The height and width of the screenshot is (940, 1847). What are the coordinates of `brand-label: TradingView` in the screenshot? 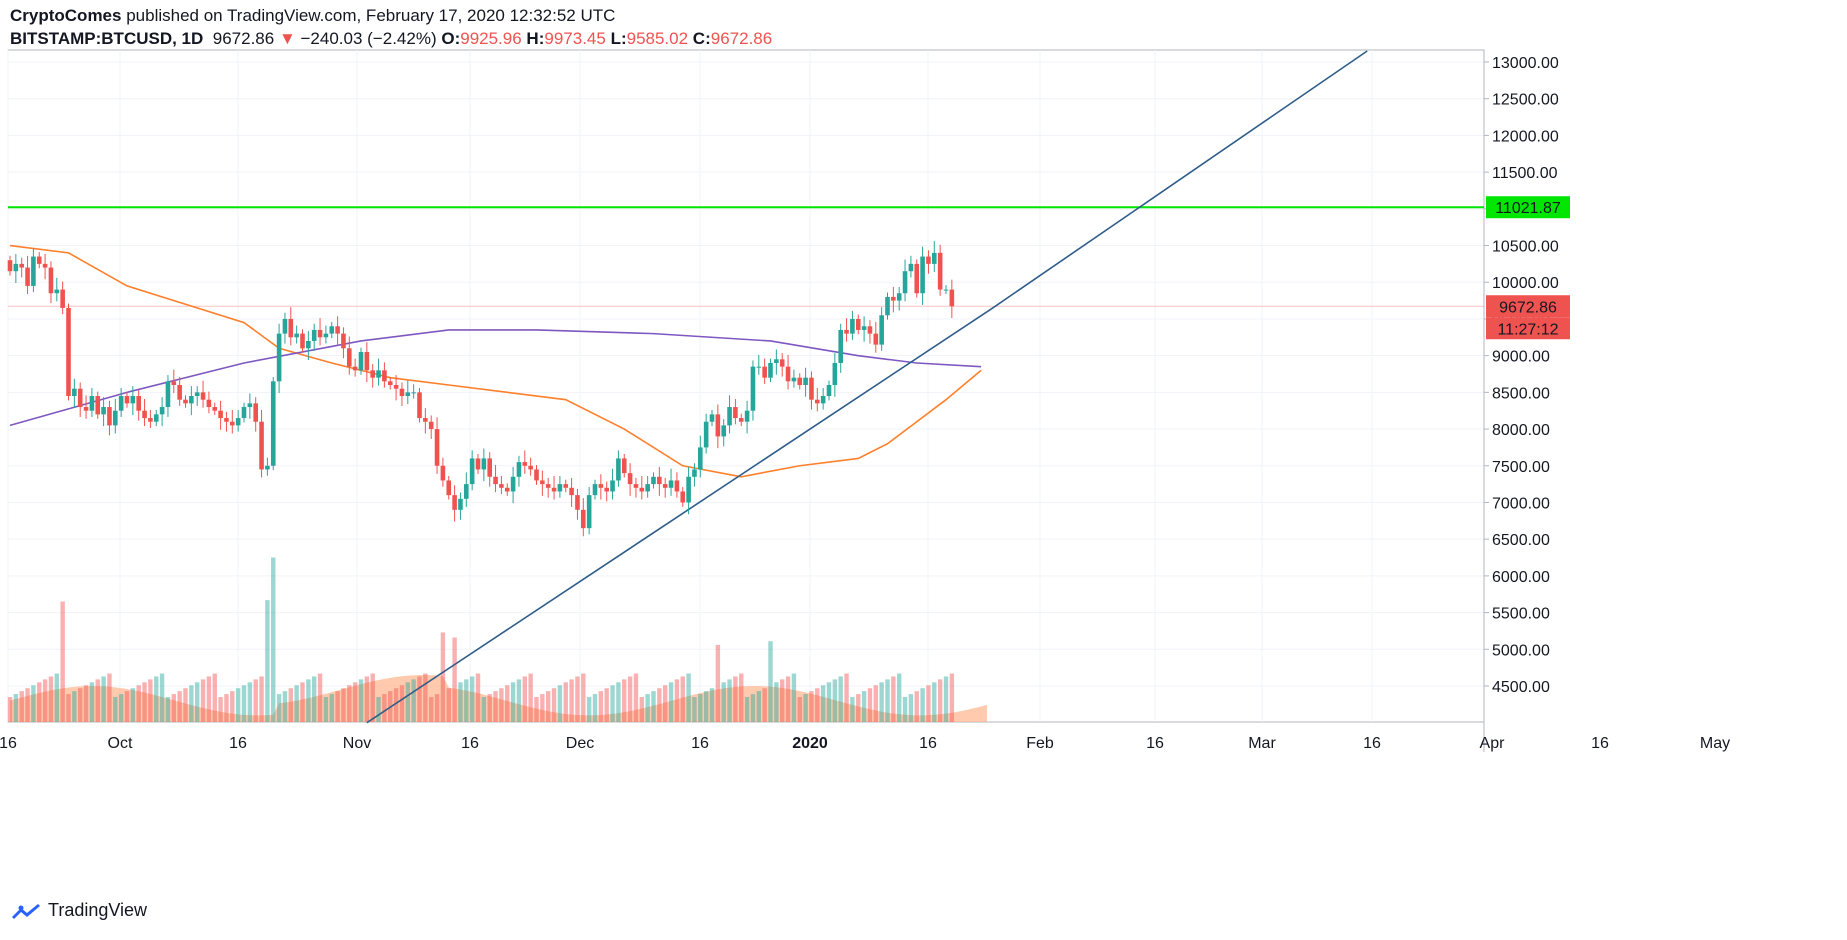 It's located at (98, 910).